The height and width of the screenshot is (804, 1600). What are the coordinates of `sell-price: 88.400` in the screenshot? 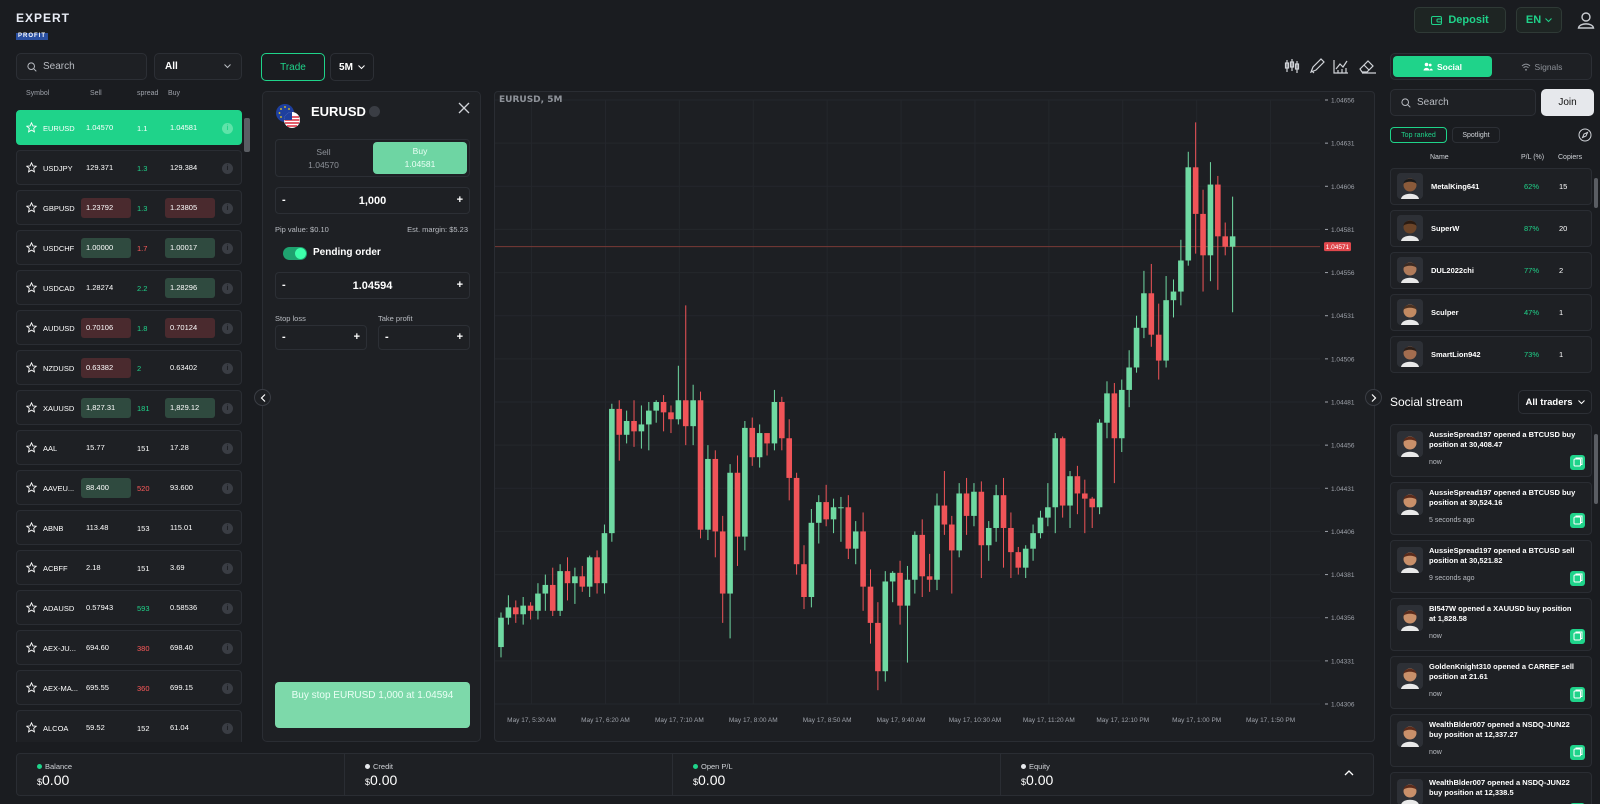 It's located at (106, 488).